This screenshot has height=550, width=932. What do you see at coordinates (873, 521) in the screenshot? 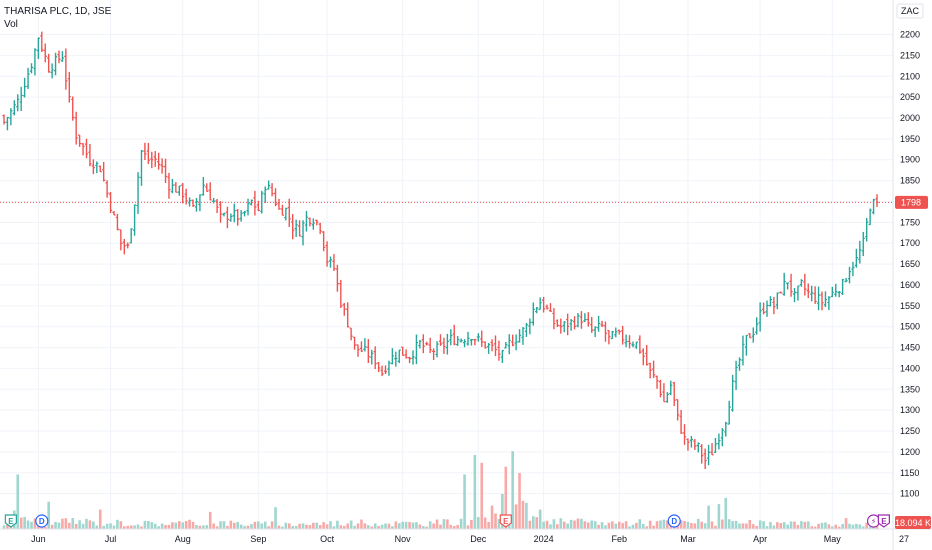
I see `split-marker-icon: ⚡` at bounding box center [873, 521].